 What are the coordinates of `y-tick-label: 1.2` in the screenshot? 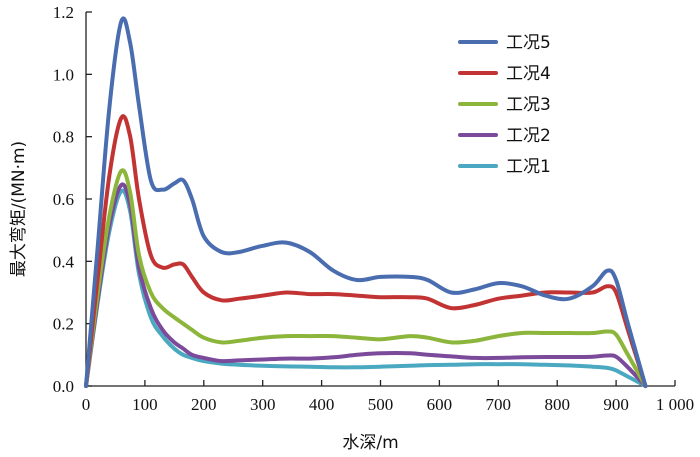 It's located at (63, 12).